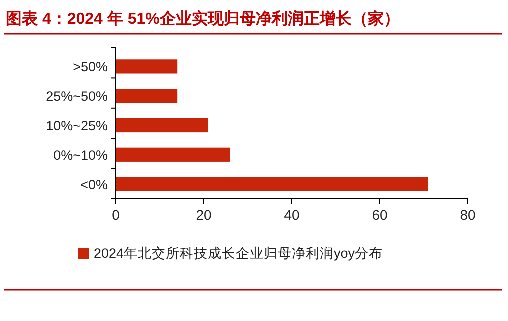 This screenshot has width=508, height=321. Describe the element at coordinates (81, 155) in the screenshot. I see `y-tick-label: 0%~10%` at that location.